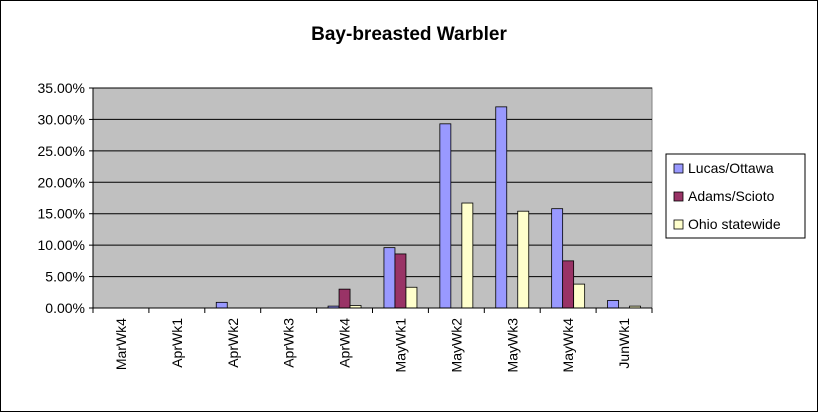 Image resolution: width=818 pixels, height=417 pixels. I want to click on x-tick-label: MayWk2, so click(456, 345).